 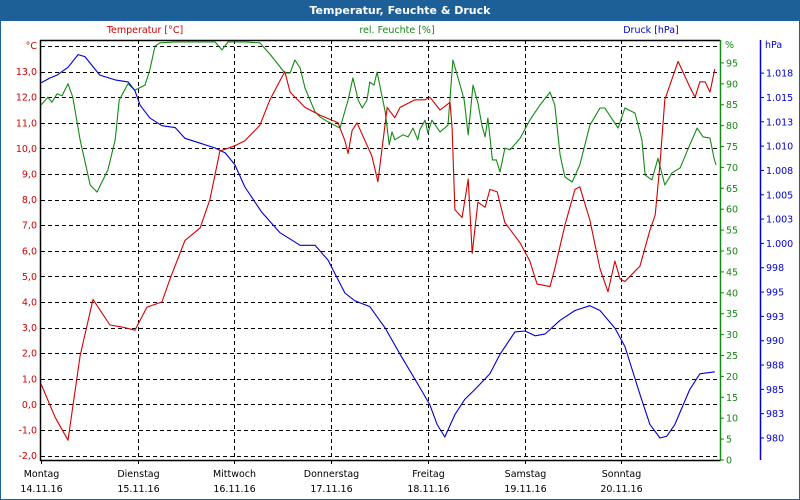 What do you see at coordinates (29, 354) in the screenshot?
I see `temperature-tick-label: 2,0` at bounding box center [29, 354].